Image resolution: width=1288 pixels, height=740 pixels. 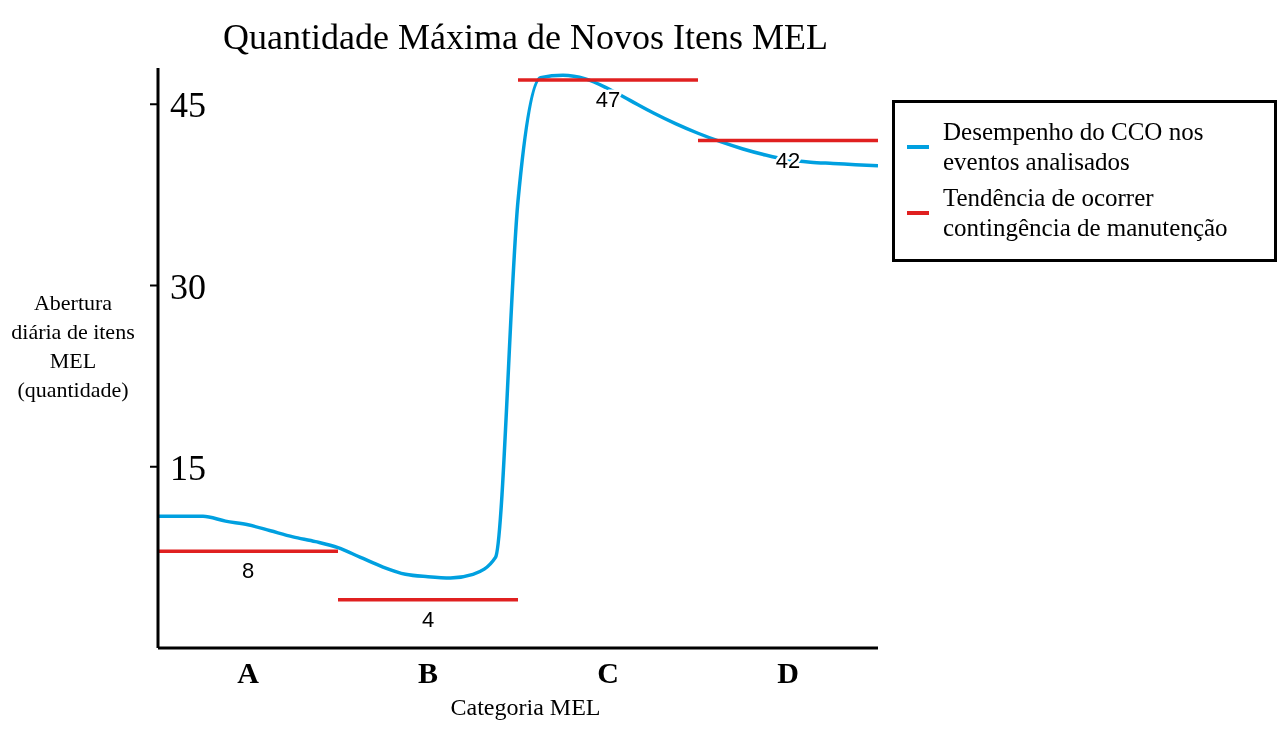 I want to click on x-tick-label: B, so click(x=428, y=673).